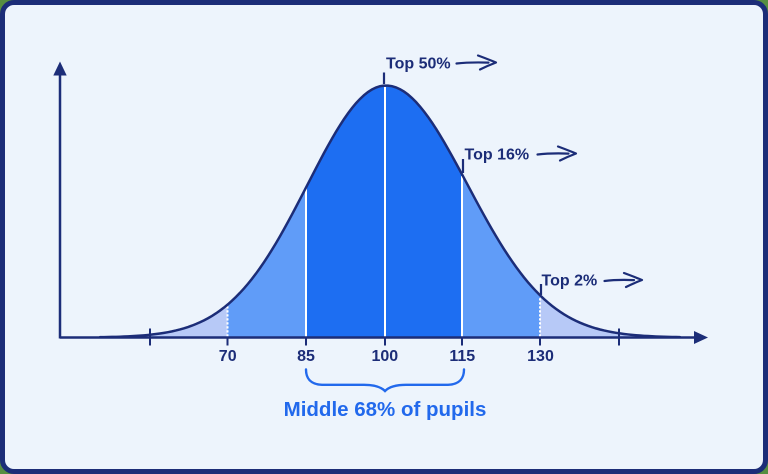 The image size is (768, 474). I want to click on svg-text: 130, so click(540, 356).